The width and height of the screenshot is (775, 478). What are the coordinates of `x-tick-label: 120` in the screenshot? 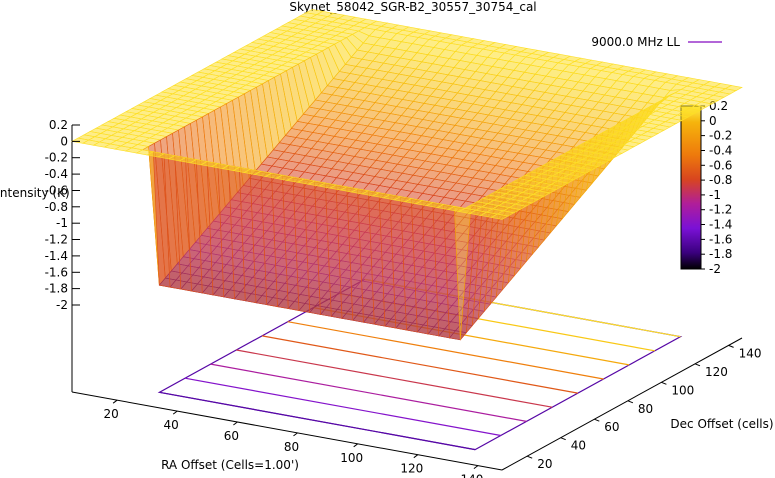 It's located at (411, 469).